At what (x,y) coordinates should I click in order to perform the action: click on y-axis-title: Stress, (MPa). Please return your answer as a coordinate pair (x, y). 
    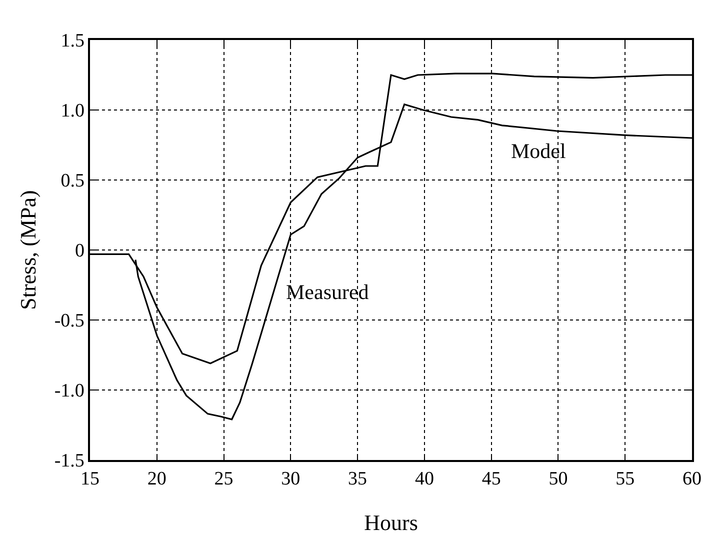
    Looking at the image, I should click on (28, 250).